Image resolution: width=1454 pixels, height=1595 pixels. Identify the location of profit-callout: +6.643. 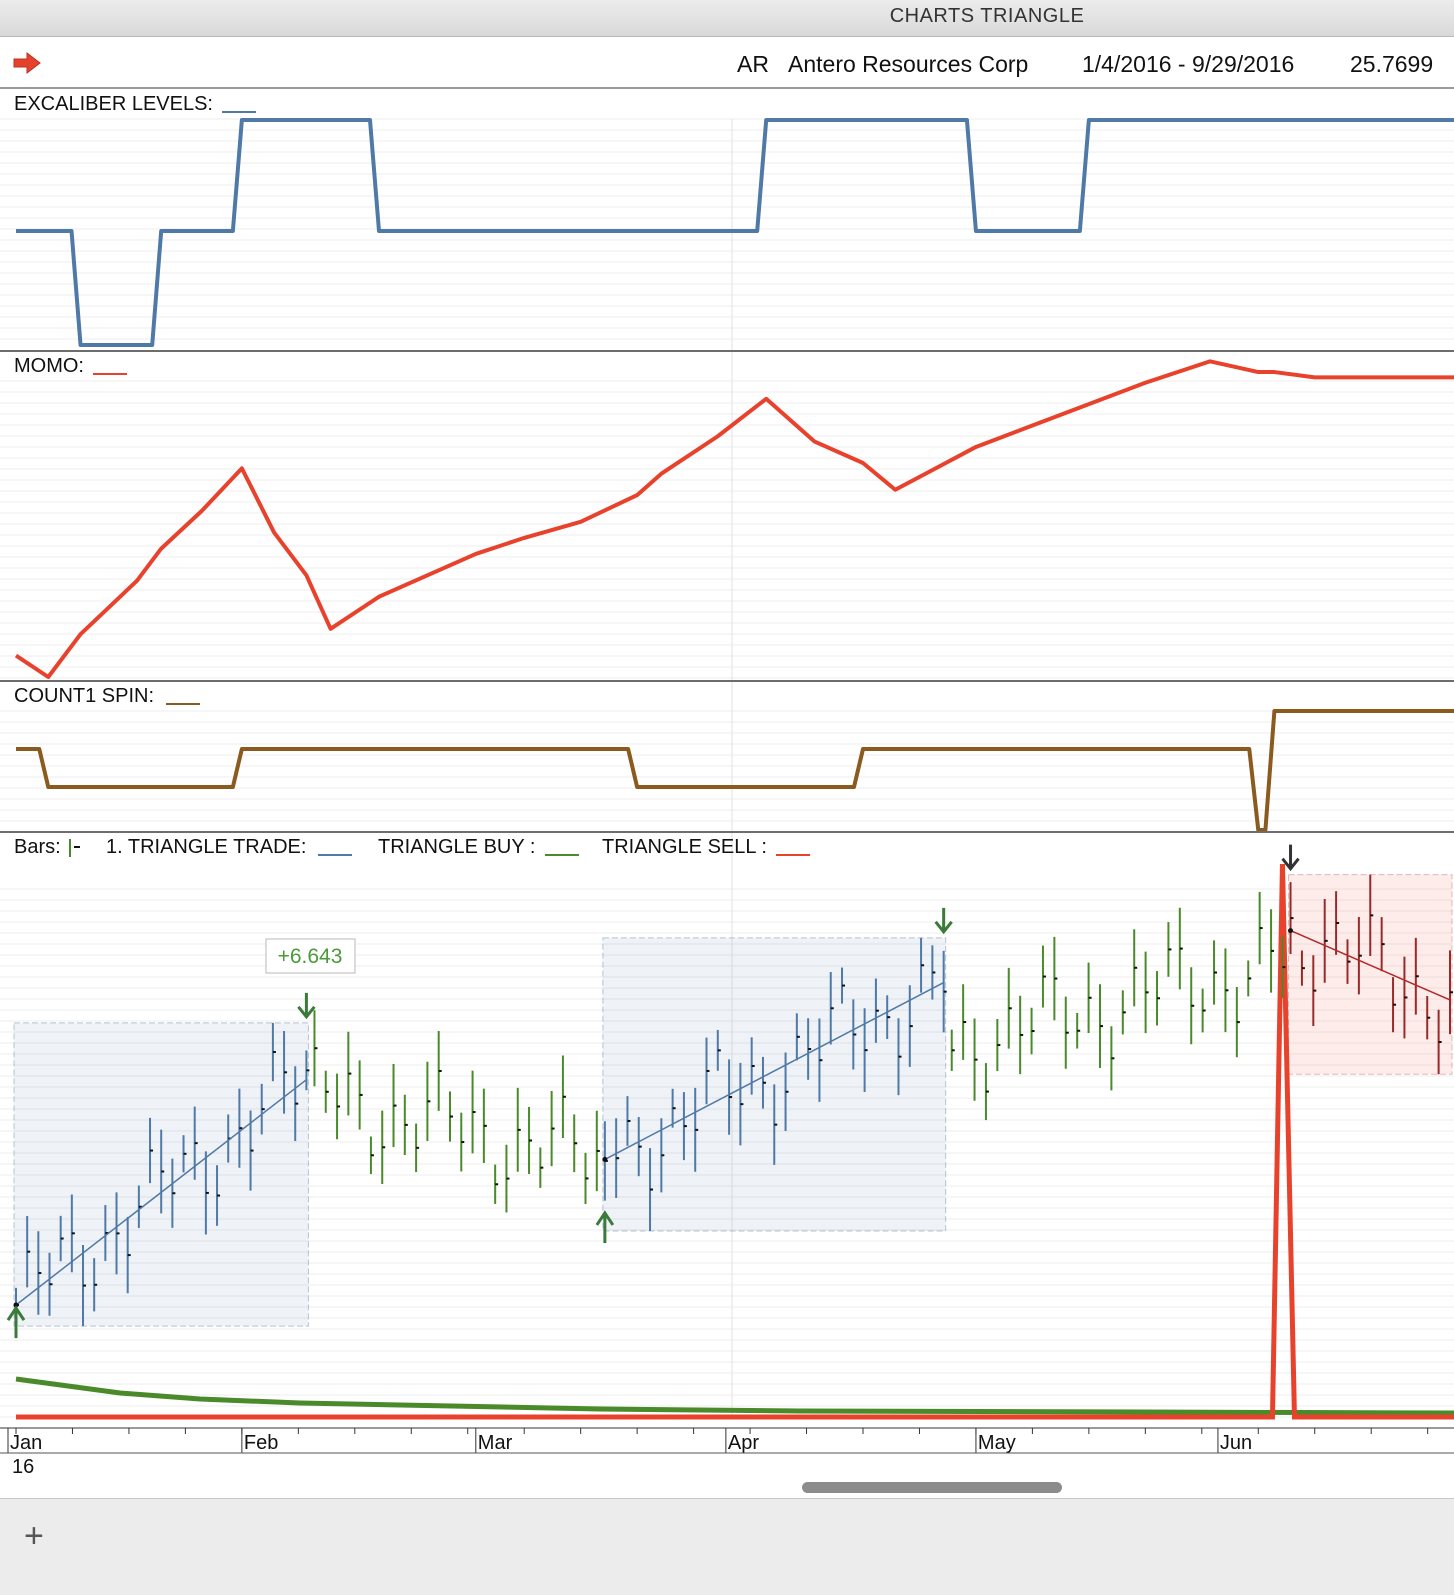
(310, 956).